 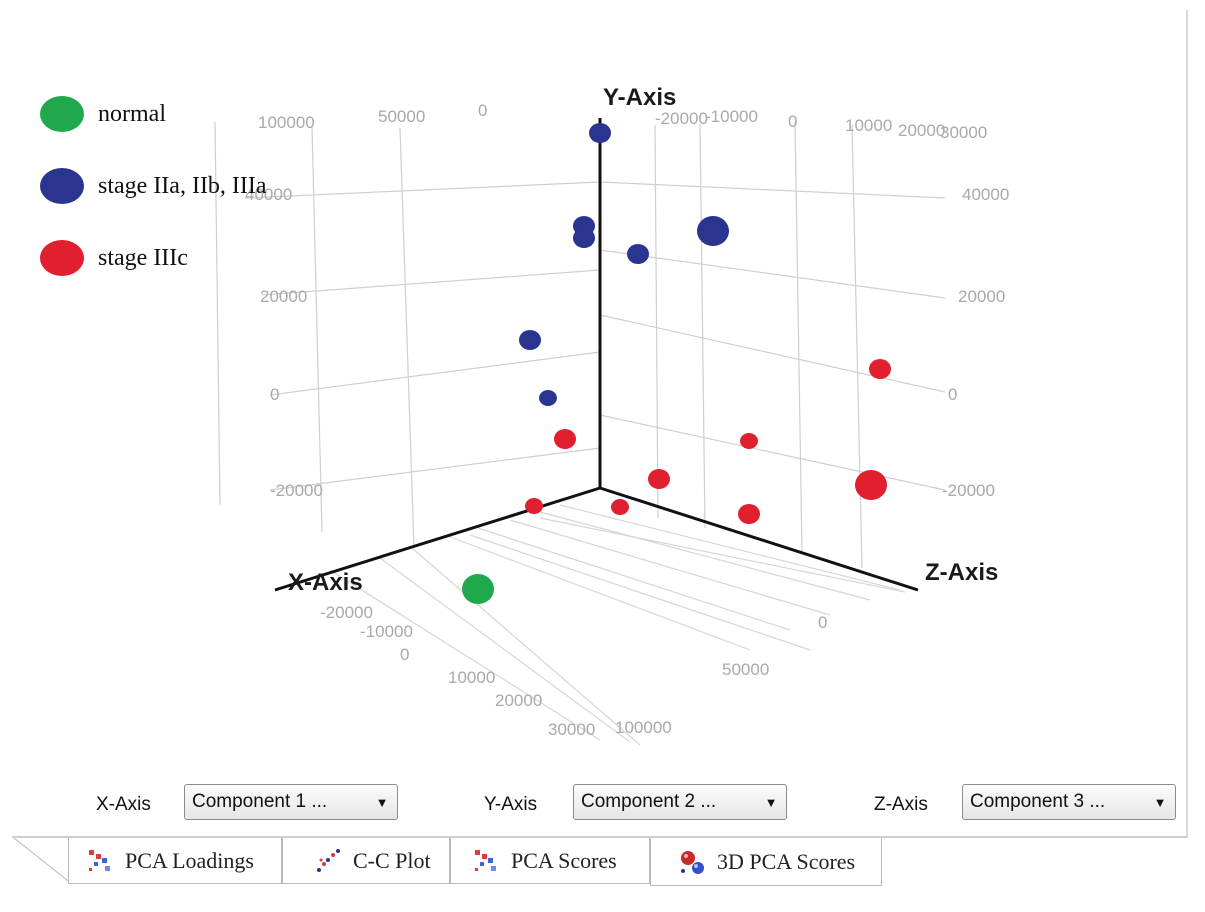 I want to click on left-y-tick-label: 0, so click(x=274, y=394).